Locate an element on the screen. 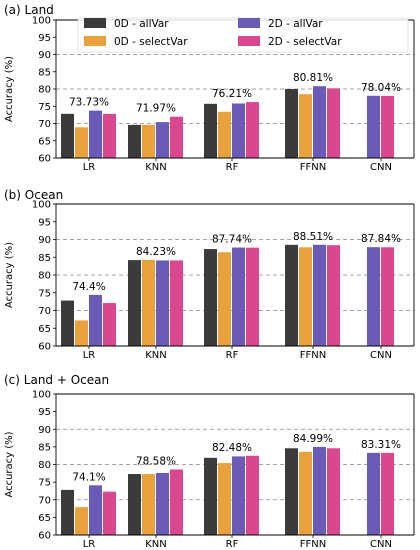  data-label: 78.58% is located at coordinates (156, 462).